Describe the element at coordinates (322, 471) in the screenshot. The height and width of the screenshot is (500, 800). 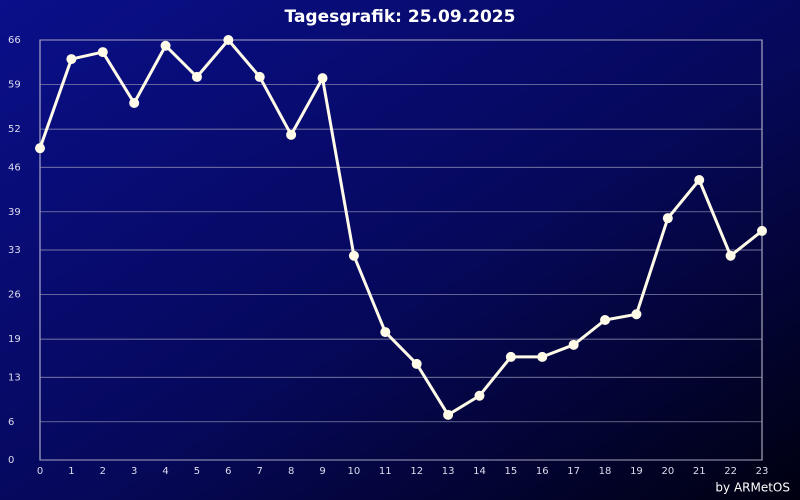
I see `x-tick-label: 9` at that location.